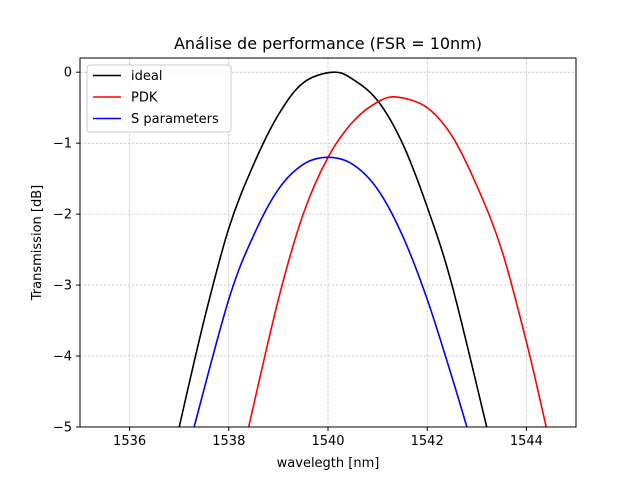  I want to click on legend-label-pdk: PDK, so click(144, 98).